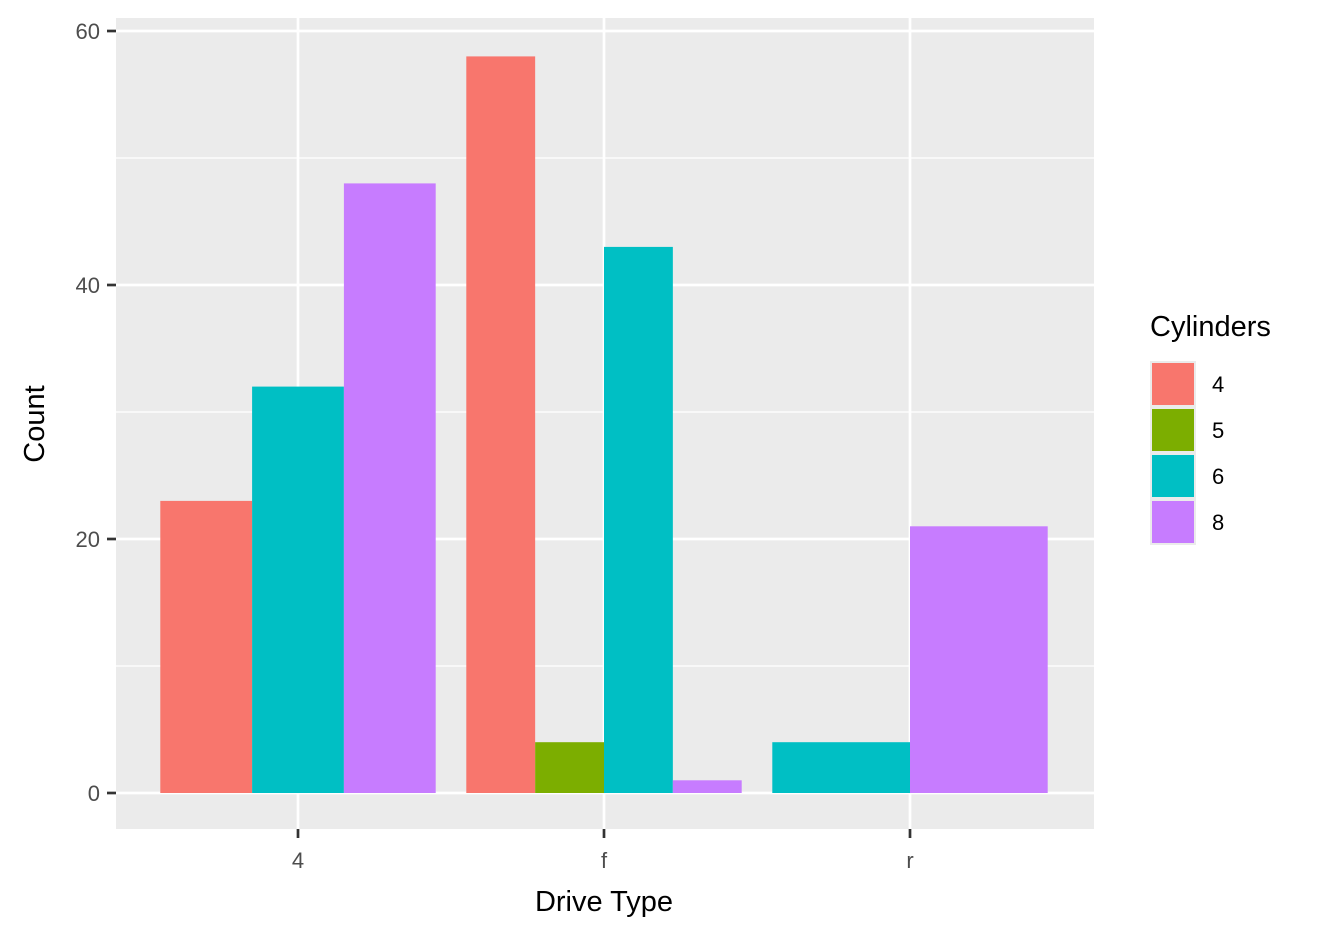 The height and width of the screenshot is (940, 1344). I want to click on legend-label: 5, so click(1218, 430).